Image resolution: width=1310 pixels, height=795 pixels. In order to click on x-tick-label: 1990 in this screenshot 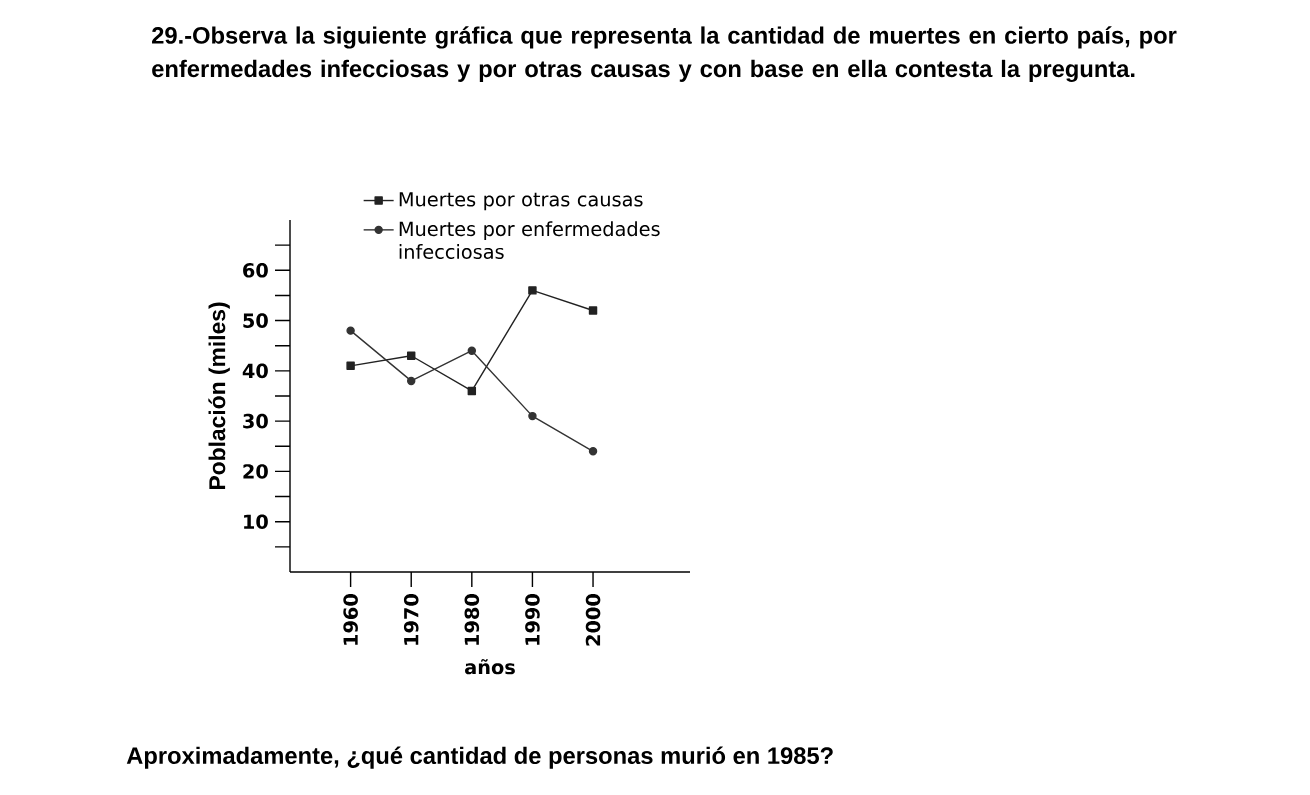, I will do `click(532, 619)`.